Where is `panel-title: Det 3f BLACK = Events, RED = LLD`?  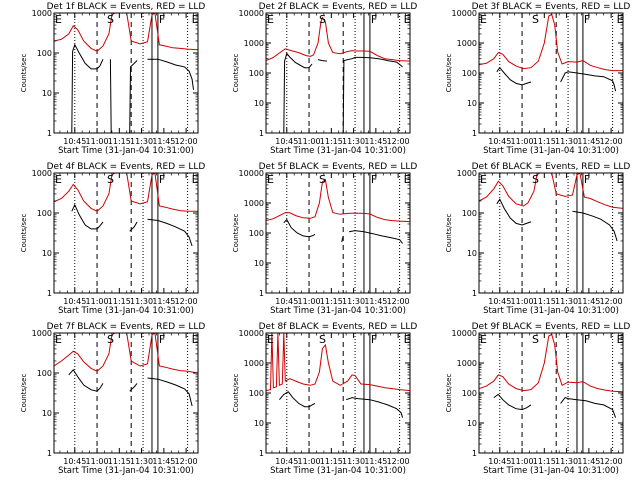 panel-title: Det 3f BLACK = Events, RED = LLD is located at coordinates (551, 7).